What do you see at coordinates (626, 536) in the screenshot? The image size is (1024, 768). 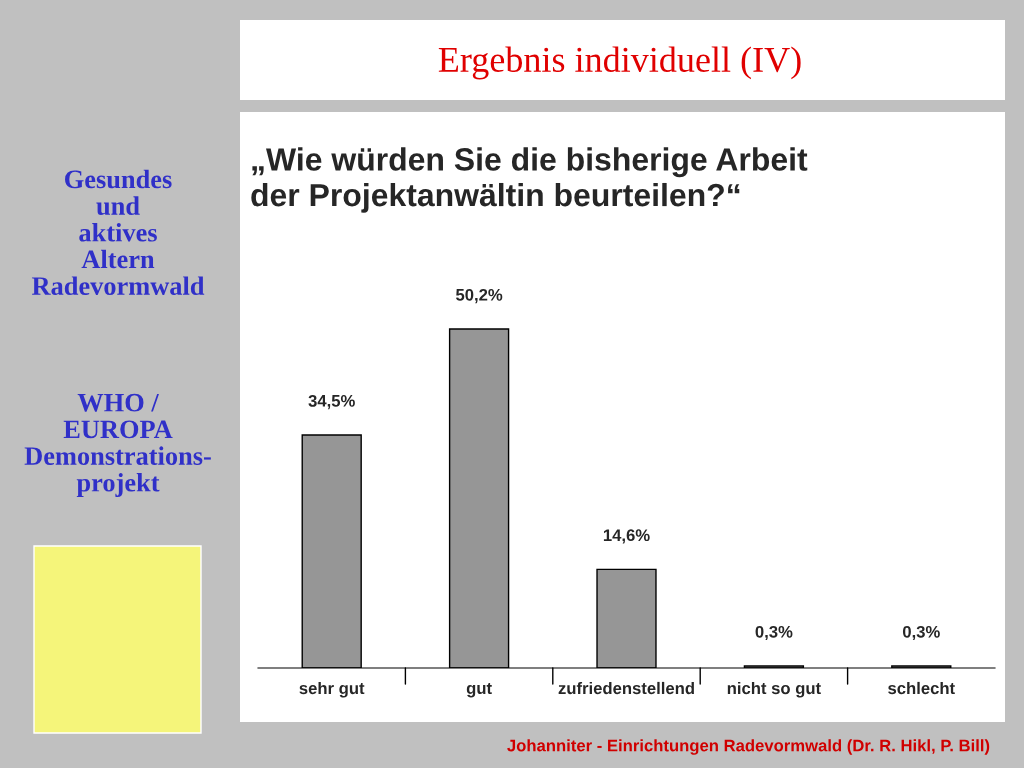 I see `data-label: 14,6%` at bounding box center [626, 536].